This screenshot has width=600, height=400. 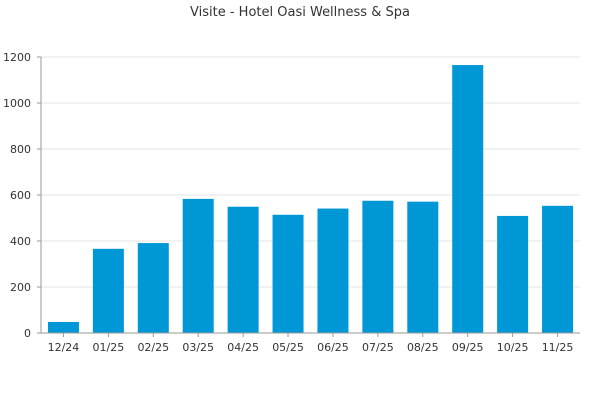 I want to click on x-tick-label: 05/25, so click(x=288, y=347).